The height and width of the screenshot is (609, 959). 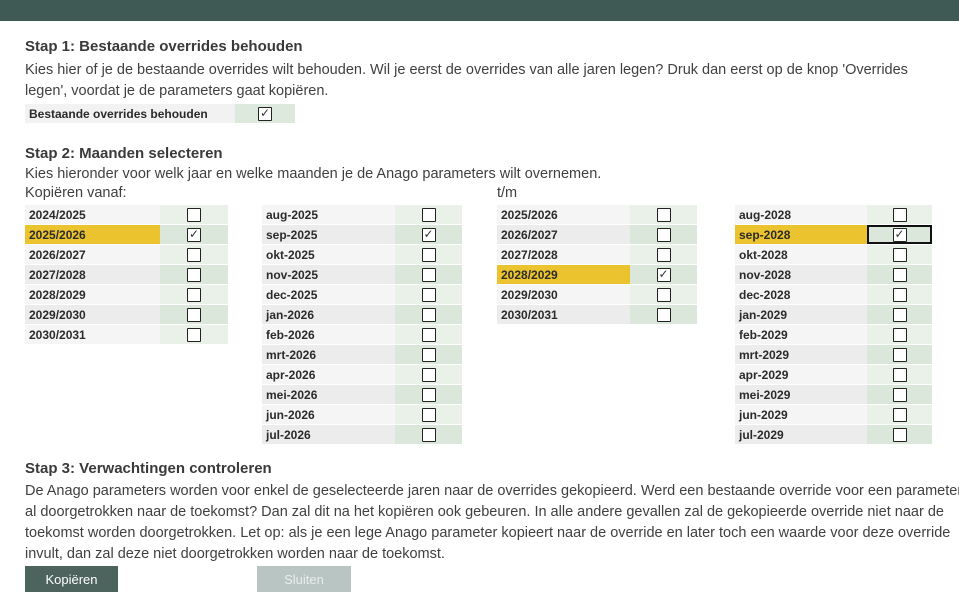 What do you see at coordinates (801, 214) in the screenshot?
I see `param-row-label: aug-2028` at bounding box center [801, 214].